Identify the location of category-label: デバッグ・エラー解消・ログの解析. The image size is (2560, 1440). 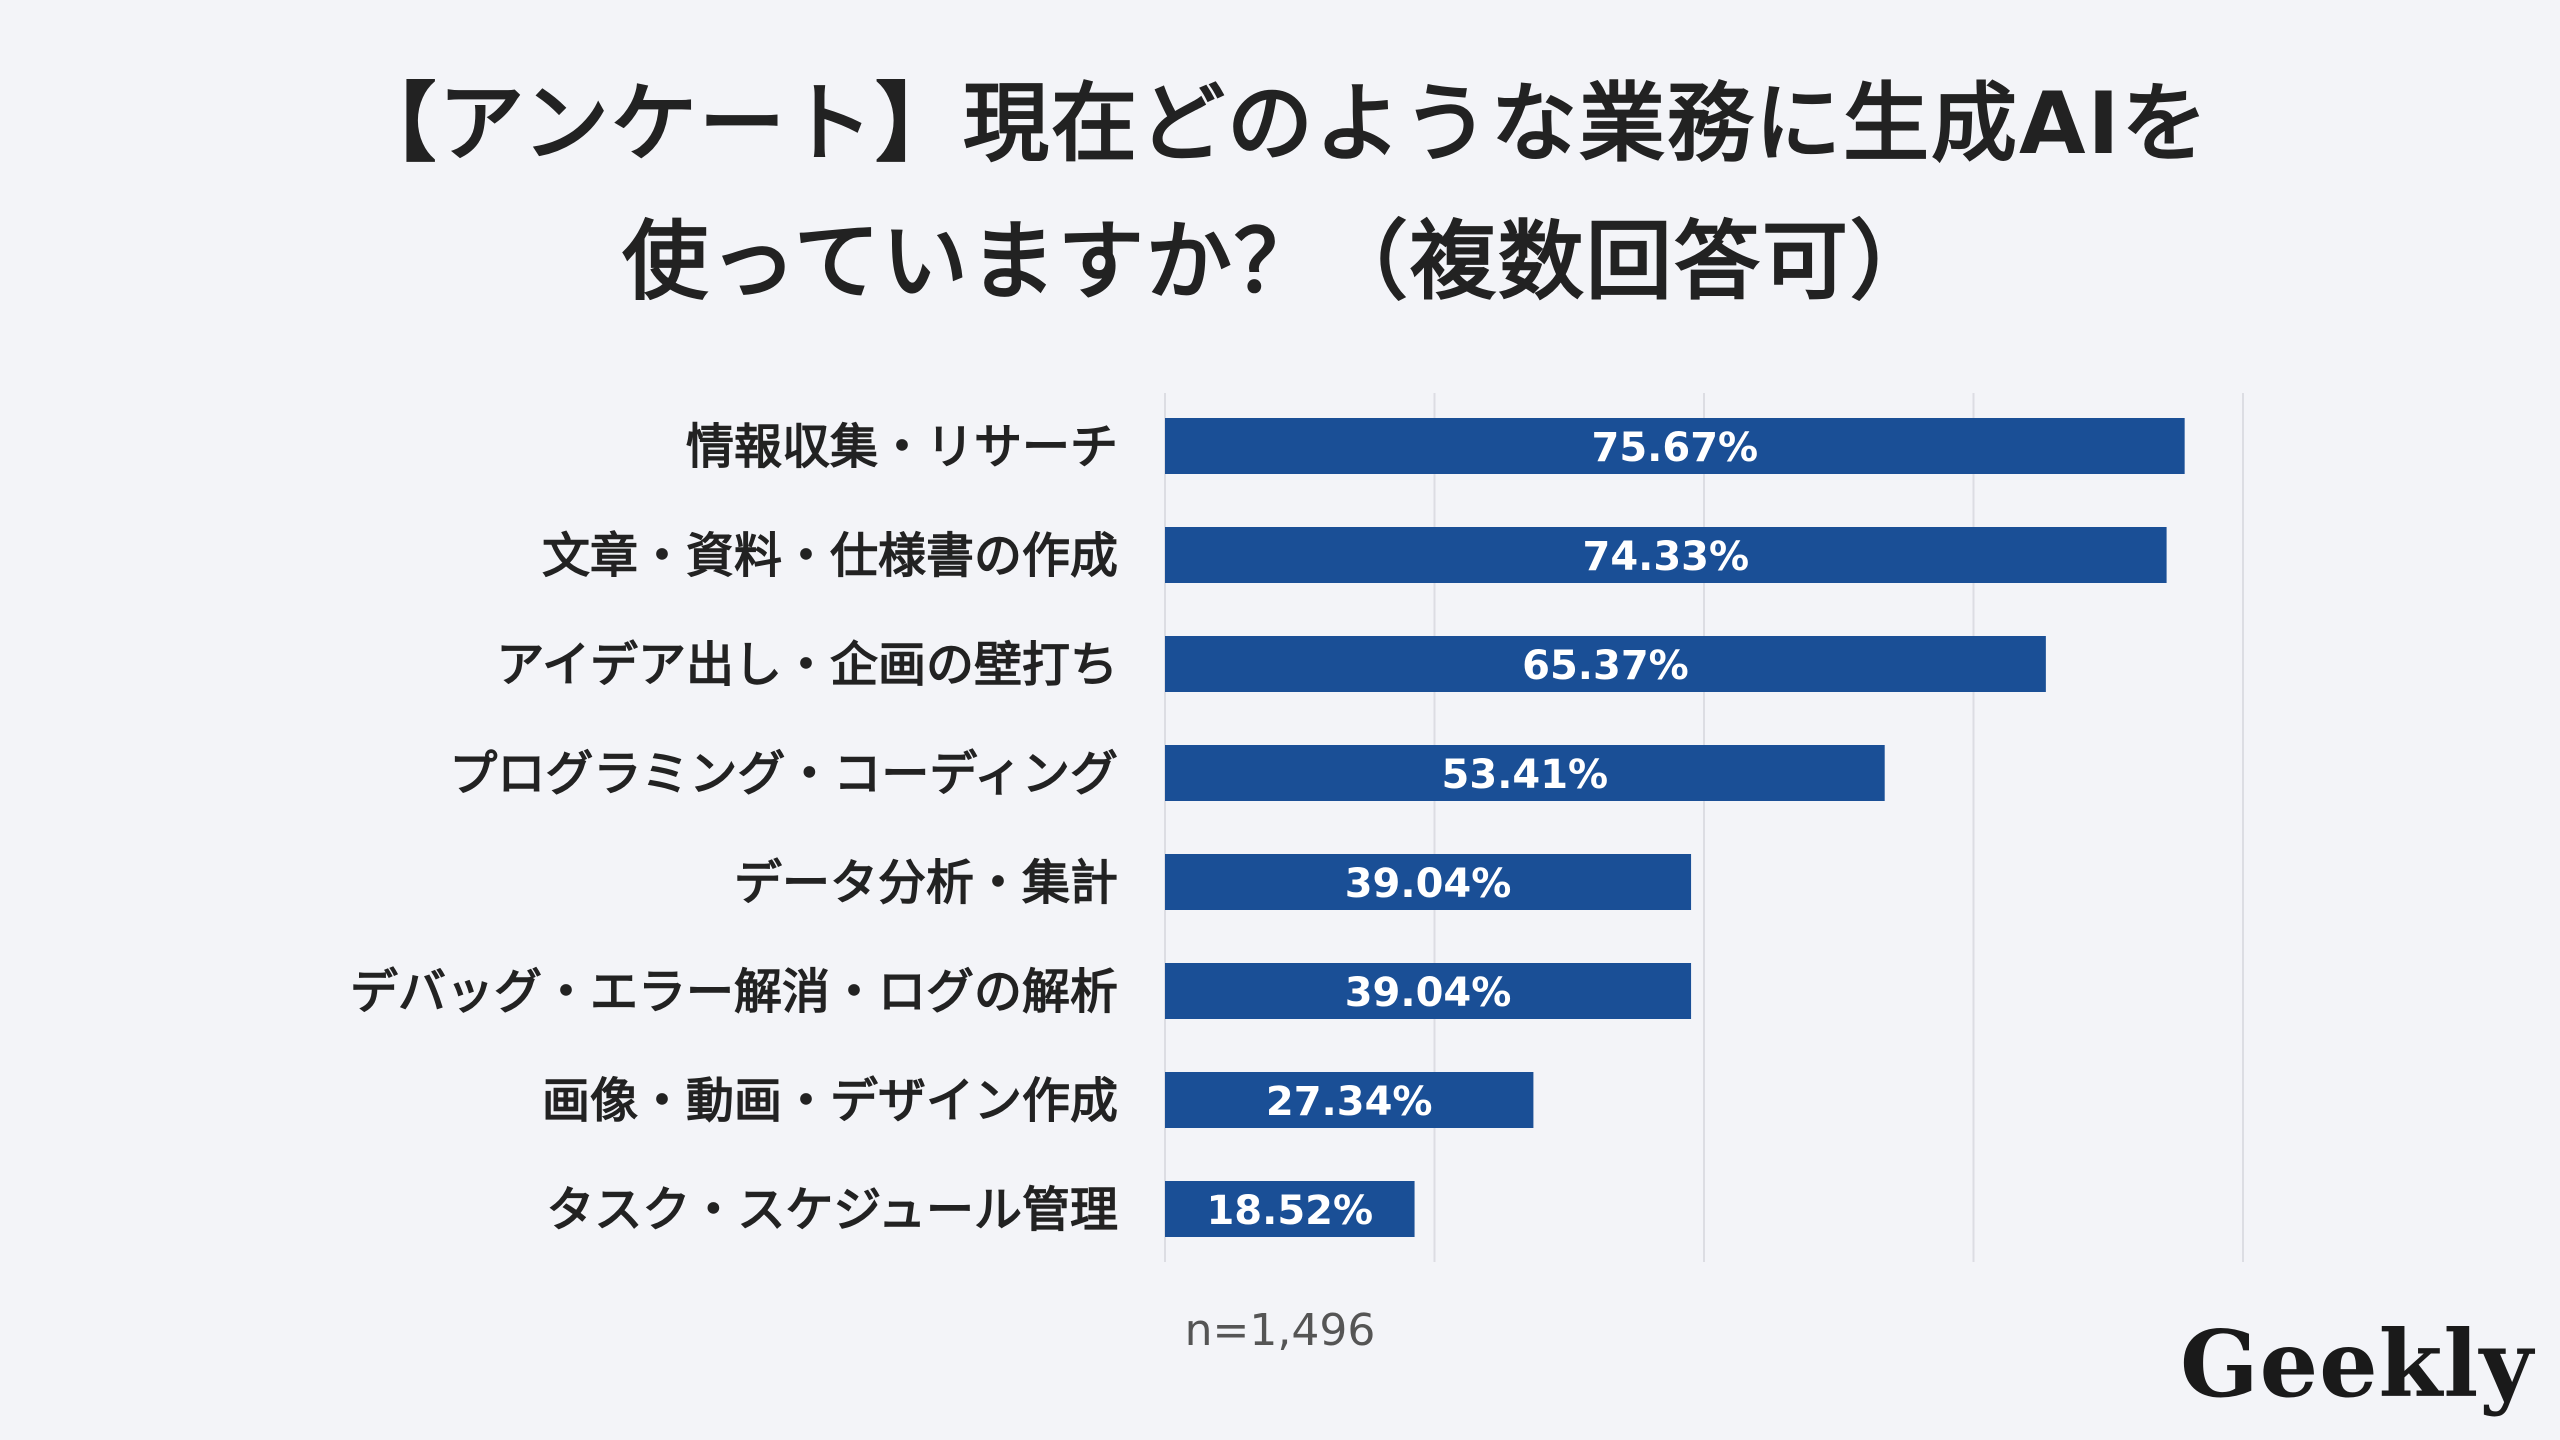
(734, 992).